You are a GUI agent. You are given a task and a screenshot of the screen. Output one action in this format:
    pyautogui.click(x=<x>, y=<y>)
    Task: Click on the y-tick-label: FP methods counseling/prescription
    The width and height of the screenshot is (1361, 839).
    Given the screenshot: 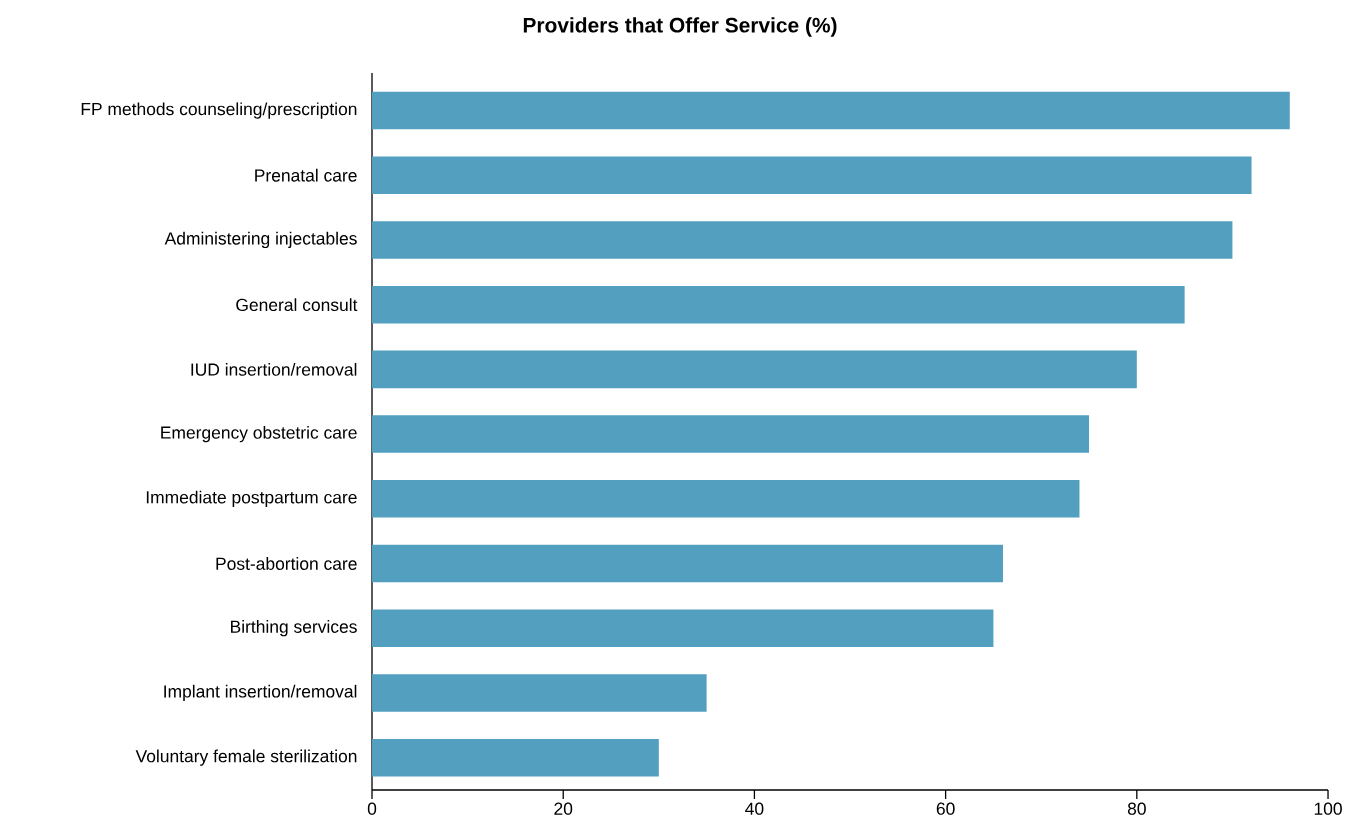 What is the action you would take?
    pyautogui.click(x=219, y=110)
    